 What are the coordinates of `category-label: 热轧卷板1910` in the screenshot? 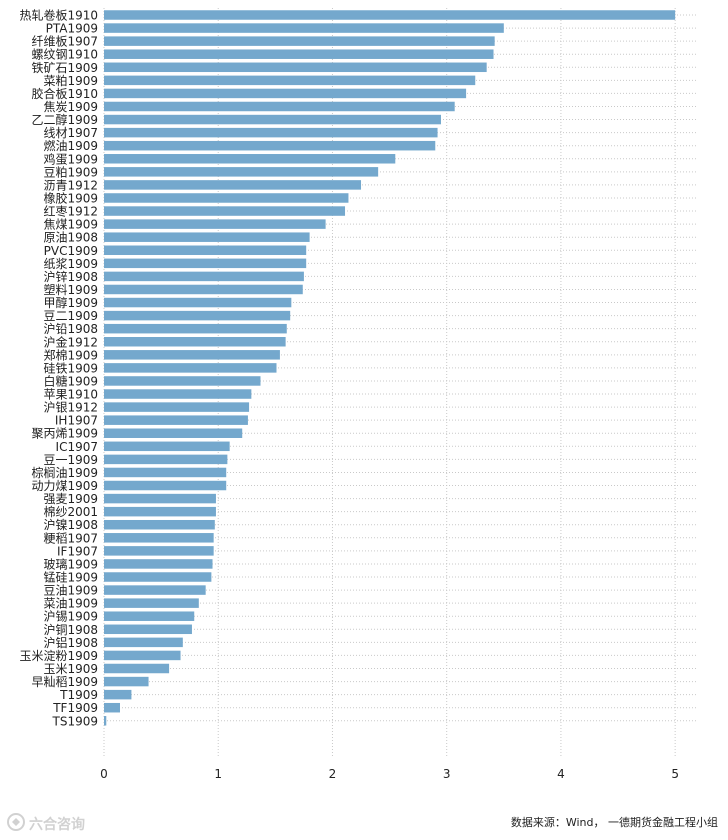 It's located at (58, 15).